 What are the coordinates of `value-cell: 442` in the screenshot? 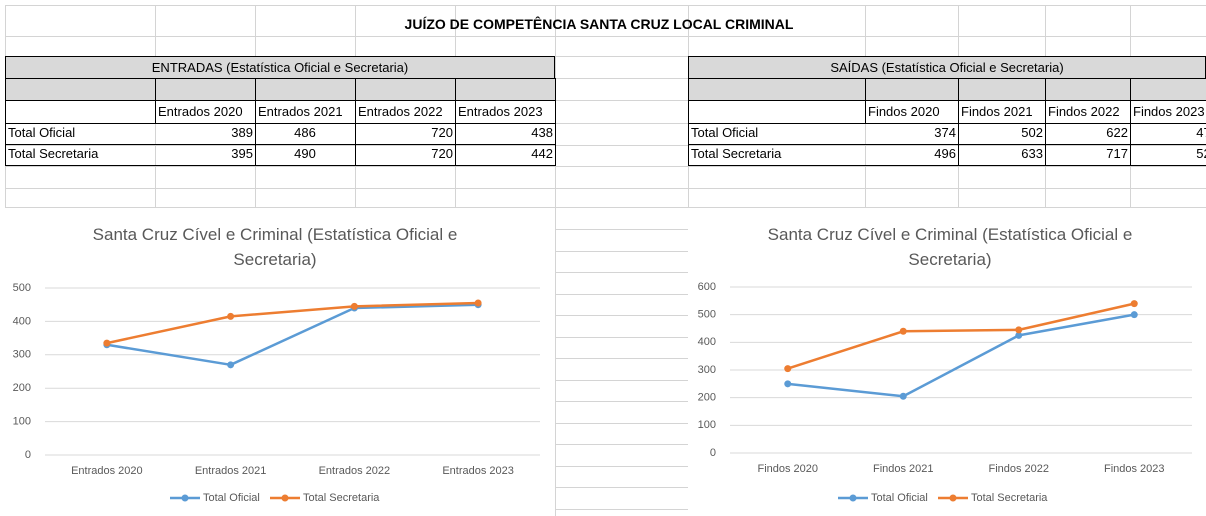 It's located at (505, 155).